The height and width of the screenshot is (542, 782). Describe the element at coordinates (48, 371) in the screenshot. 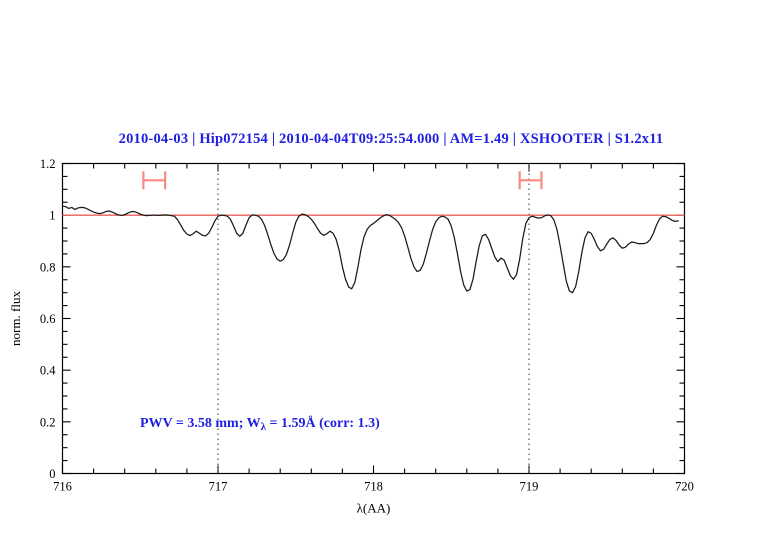

I see `y-tick-label: 0.4` at that location.